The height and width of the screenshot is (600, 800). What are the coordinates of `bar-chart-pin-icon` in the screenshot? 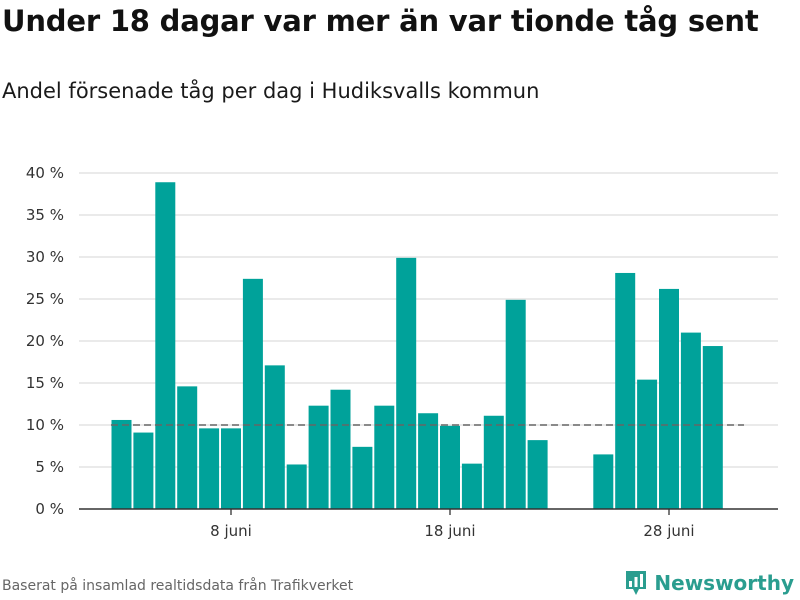 It's located at (636, 583).